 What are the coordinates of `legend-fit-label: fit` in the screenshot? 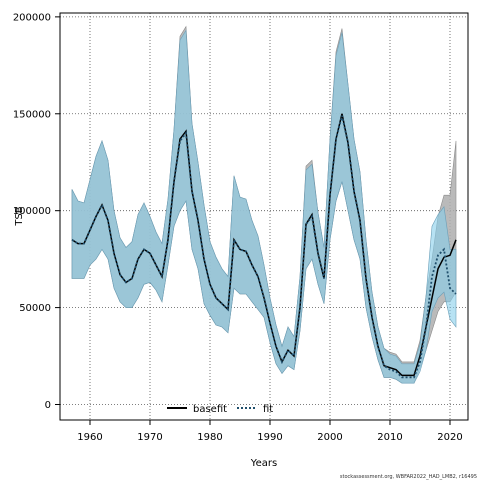 It's located at (268, 409).